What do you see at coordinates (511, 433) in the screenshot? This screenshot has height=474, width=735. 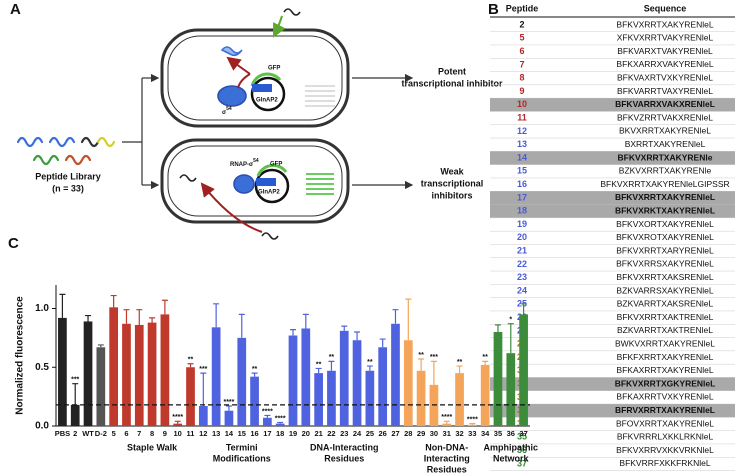 I see `x-tick-label: 36` at bounding box center [511, 433].